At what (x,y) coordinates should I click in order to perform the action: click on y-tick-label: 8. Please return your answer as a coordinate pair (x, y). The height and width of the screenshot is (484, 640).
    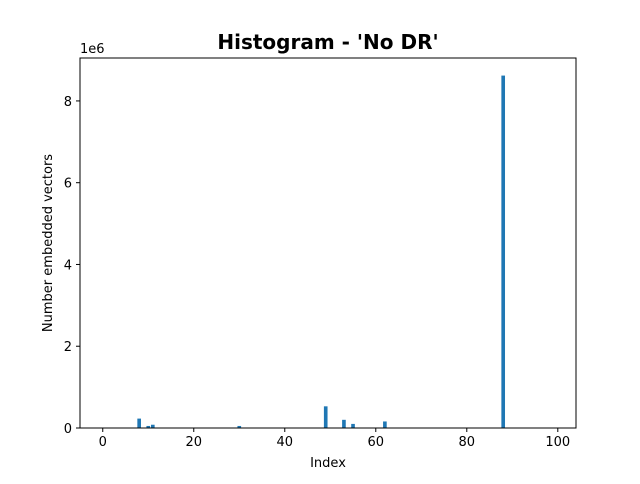
    Looking at the image, I should click on (68, 102).